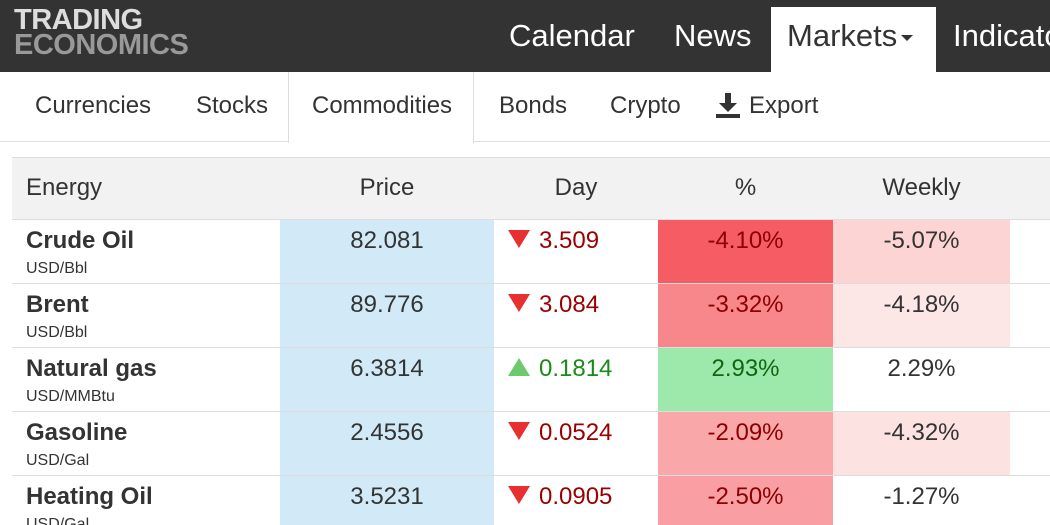 This screenshot has width=1050, height=525. I want to click on price: 82.081, so click(387, 240).